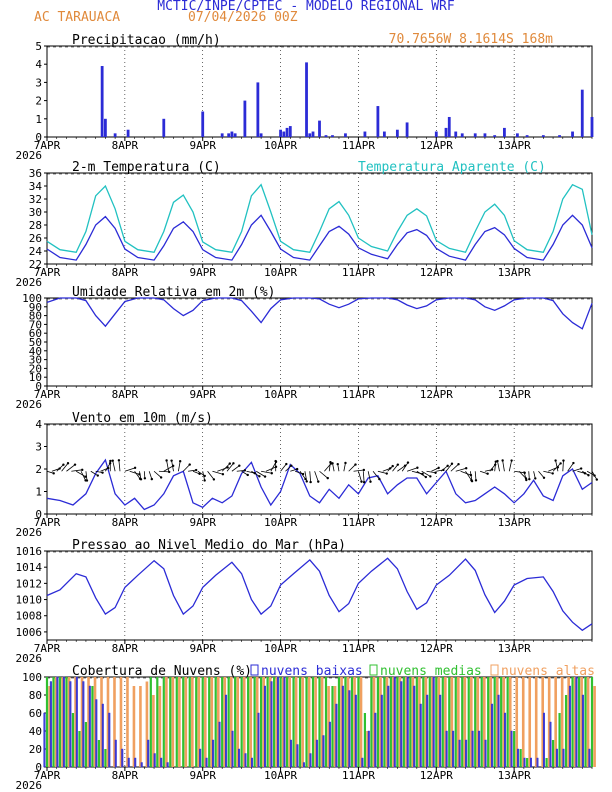 Image resolution: width=612 pixels, height=792 pixels. I want to click on wind-xtick-label: 10APR, so click(280, 522).